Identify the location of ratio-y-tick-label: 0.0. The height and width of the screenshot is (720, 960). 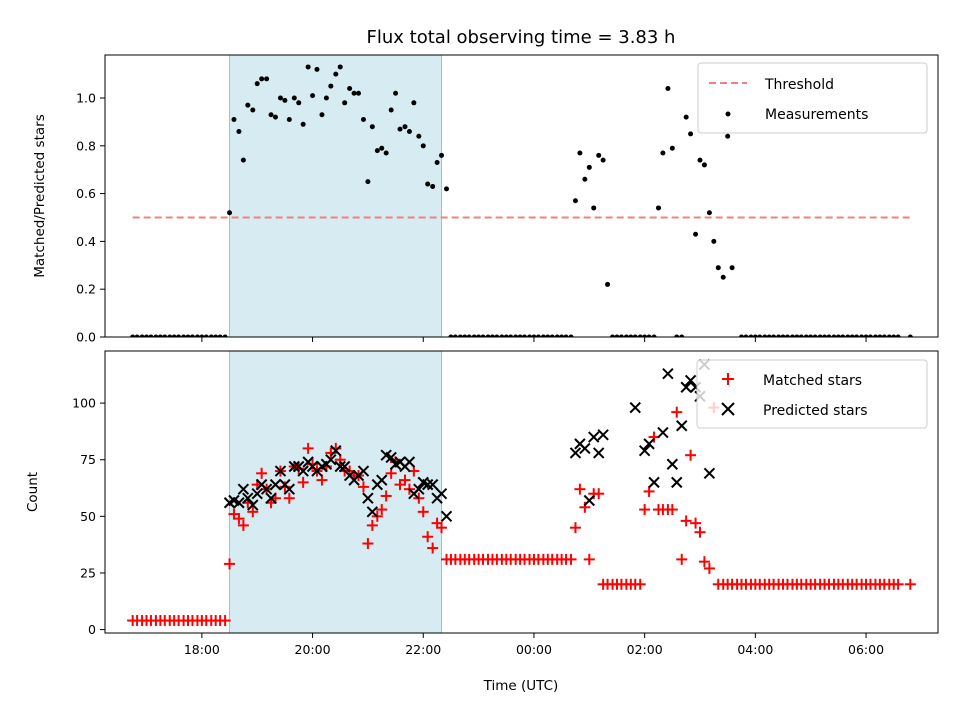
(86, 337).